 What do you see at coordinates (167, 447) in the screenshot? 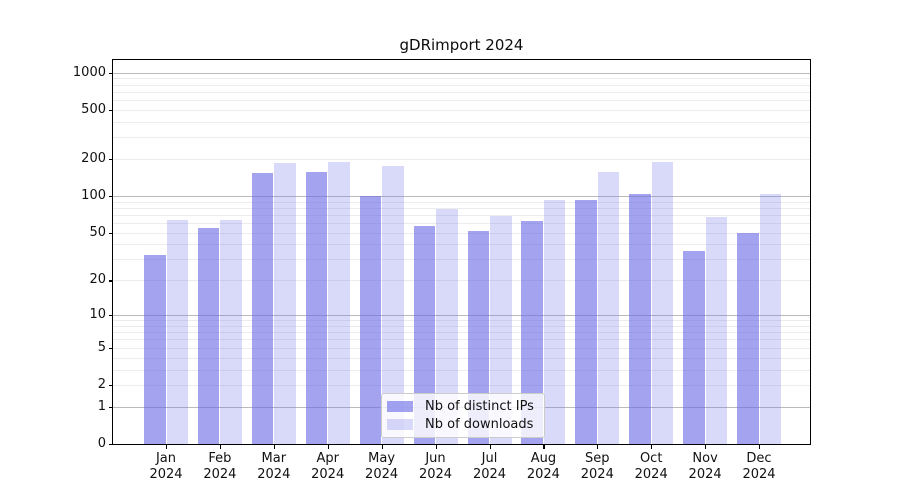
I see `x-tick-jan` at bounding box center [167, 447].